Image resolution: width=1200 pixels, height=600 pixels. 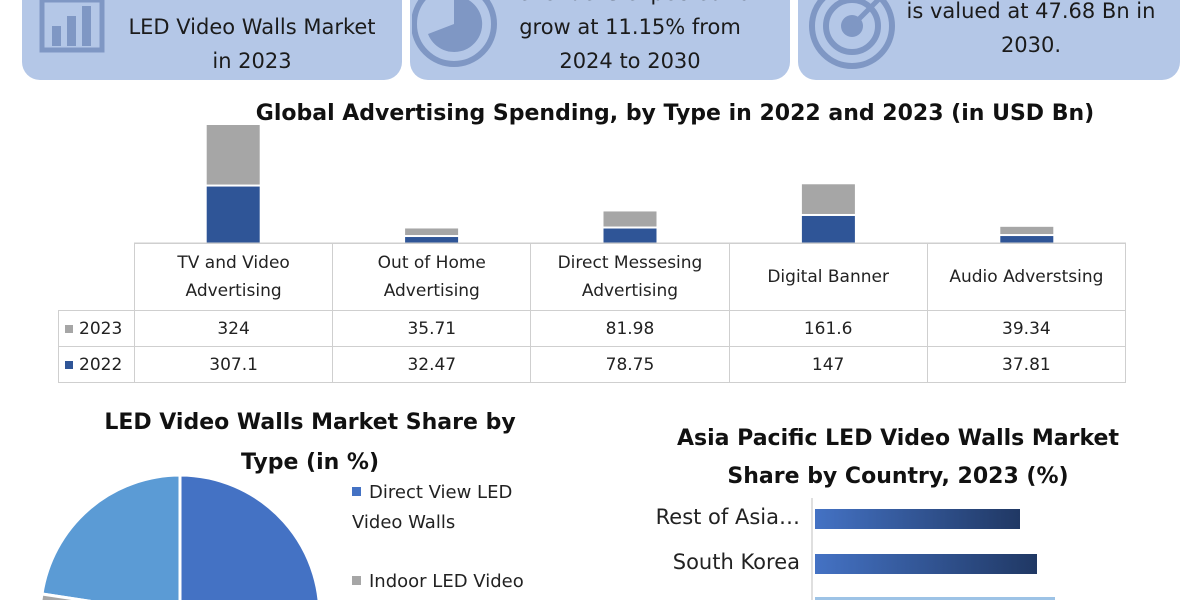 I want to click on table-row-2022: 2022 307.1 32.47 78.75 147 37.81, so click(x=592, y=364).